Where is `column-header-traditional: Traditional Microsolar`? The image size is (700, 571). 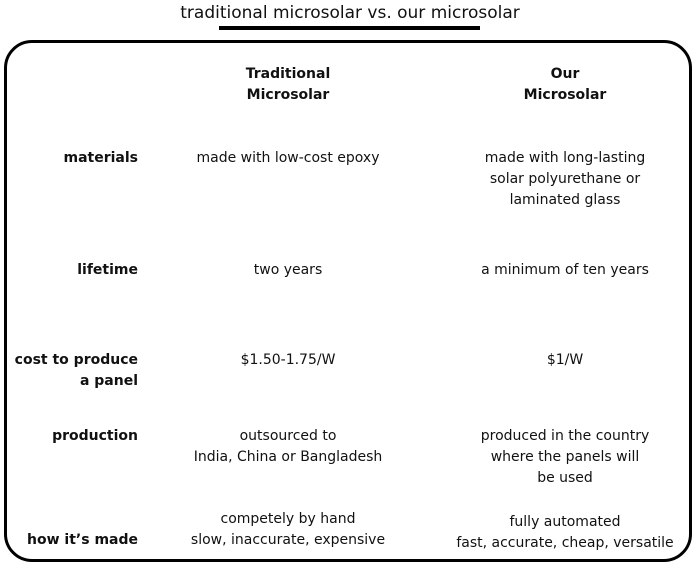 column-header-traditional: Traditional Microsolar is located at coordinates (288, 84).